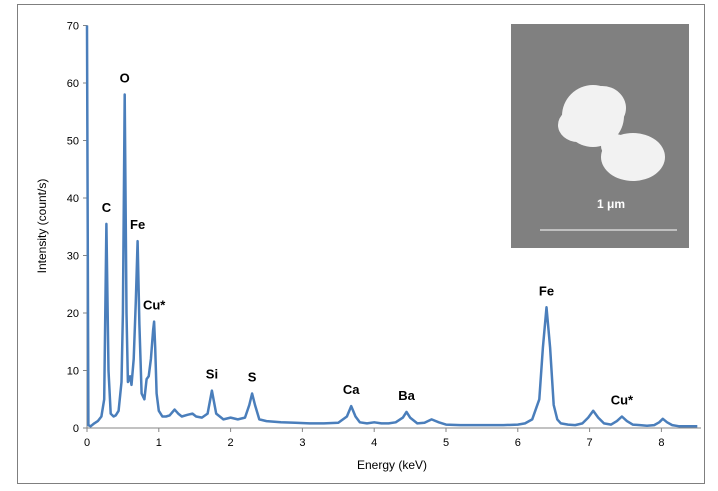 The image size is (718, 491). Describe the element at coordinates (125, 78) in the screenshot. I see `peak-label: O` at that location.